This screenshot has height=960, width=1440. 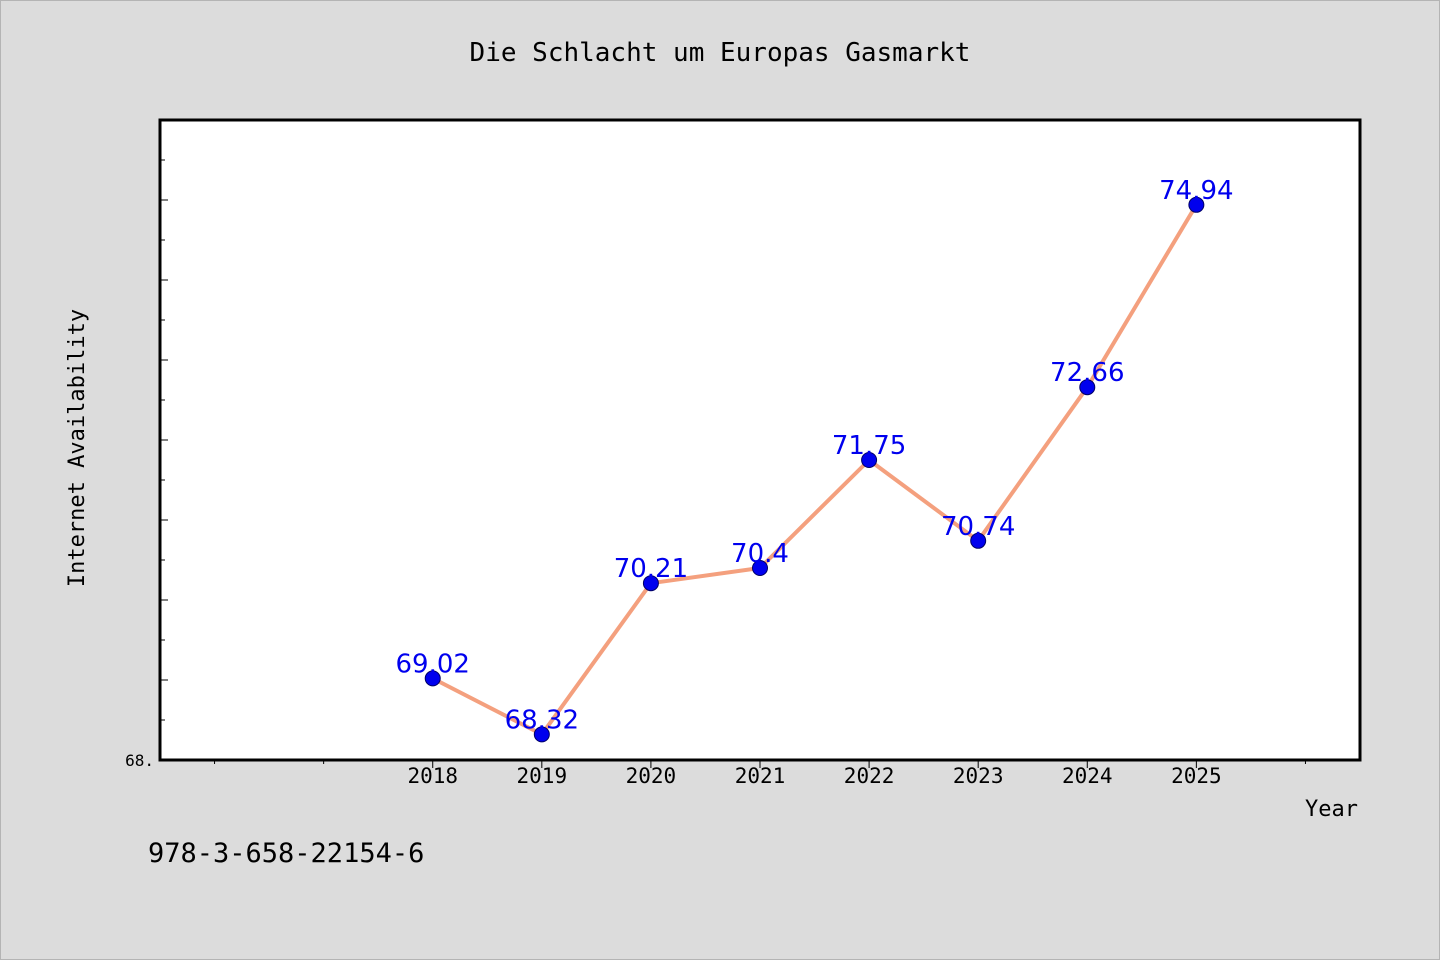 I want to click on chart-title: Die Schlacht um Europas Gasmarkt, so click(x=720, y=53).